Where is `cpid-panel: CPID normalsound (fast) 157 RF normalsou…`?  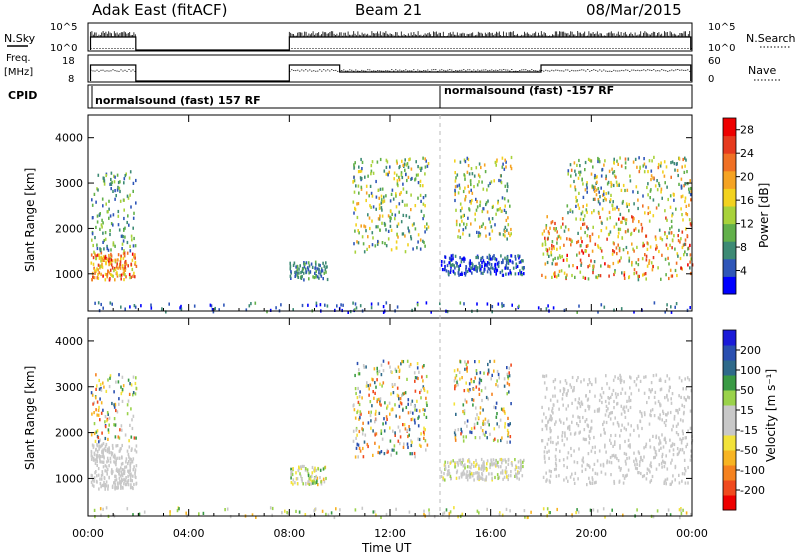
cpid-panel: CPID normalsound (fast) 157 RF normalsou… is located at coordinates (350, 96).